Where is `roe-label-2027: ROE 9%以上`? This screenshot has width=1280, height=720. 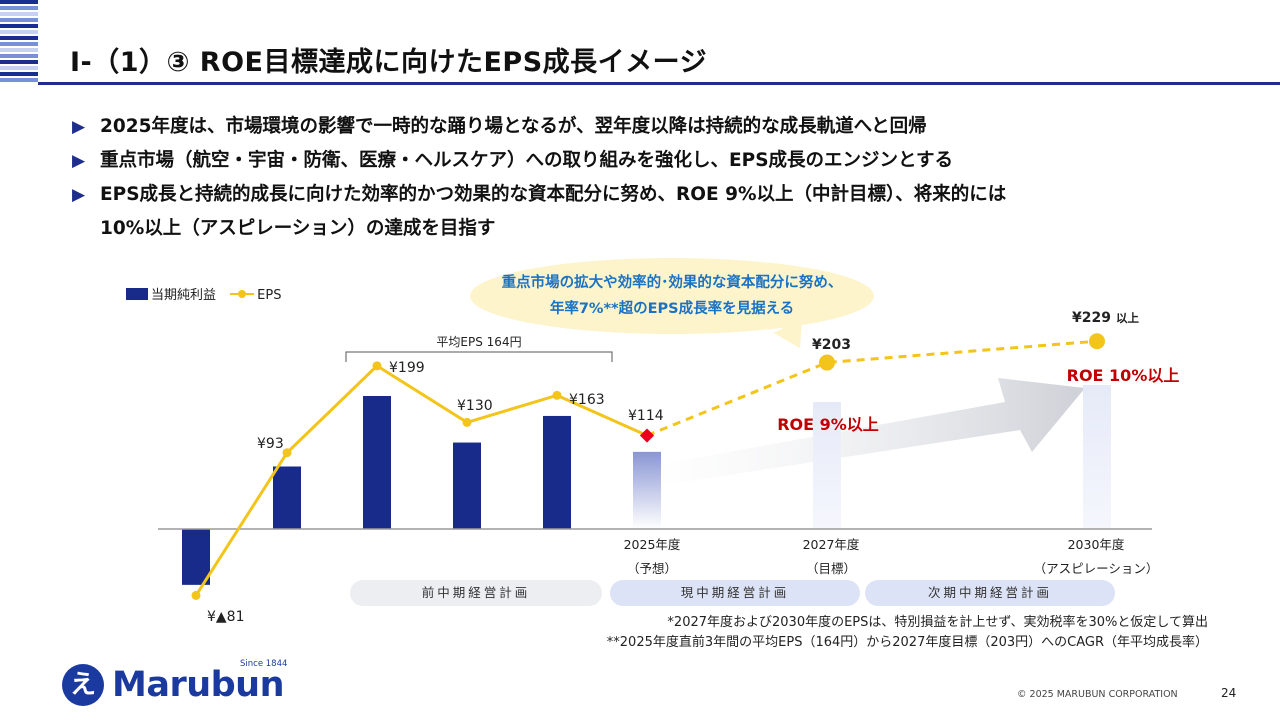 roe-label-2027: ROE 9%以上 is located at coordinates (828, 424).